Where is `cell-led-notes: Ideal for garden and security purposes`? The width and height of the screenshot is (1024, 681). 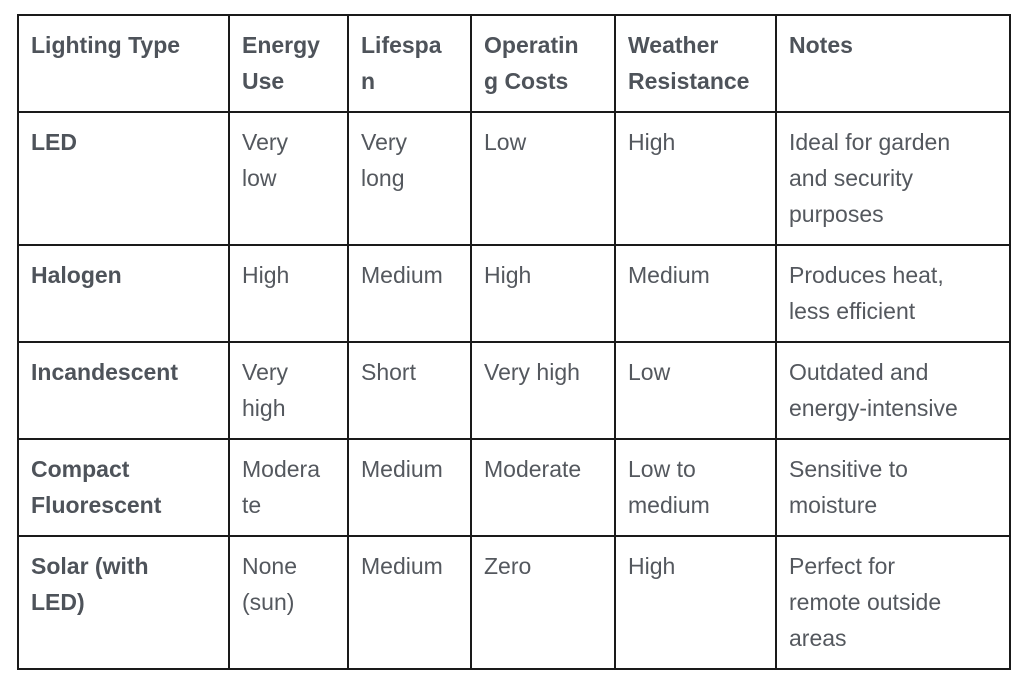 cell-led-notes: Ideal for garden and security purposes is located at coordinates (893, 178).